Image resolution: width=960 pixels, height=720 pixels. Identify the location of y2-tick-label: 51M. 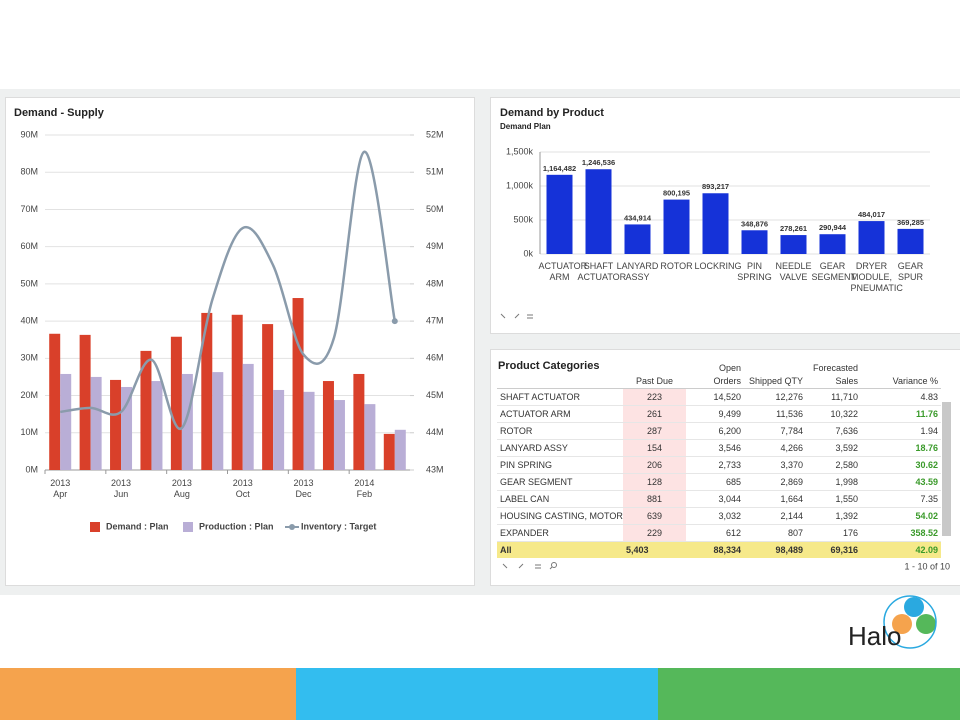
(435, 172).